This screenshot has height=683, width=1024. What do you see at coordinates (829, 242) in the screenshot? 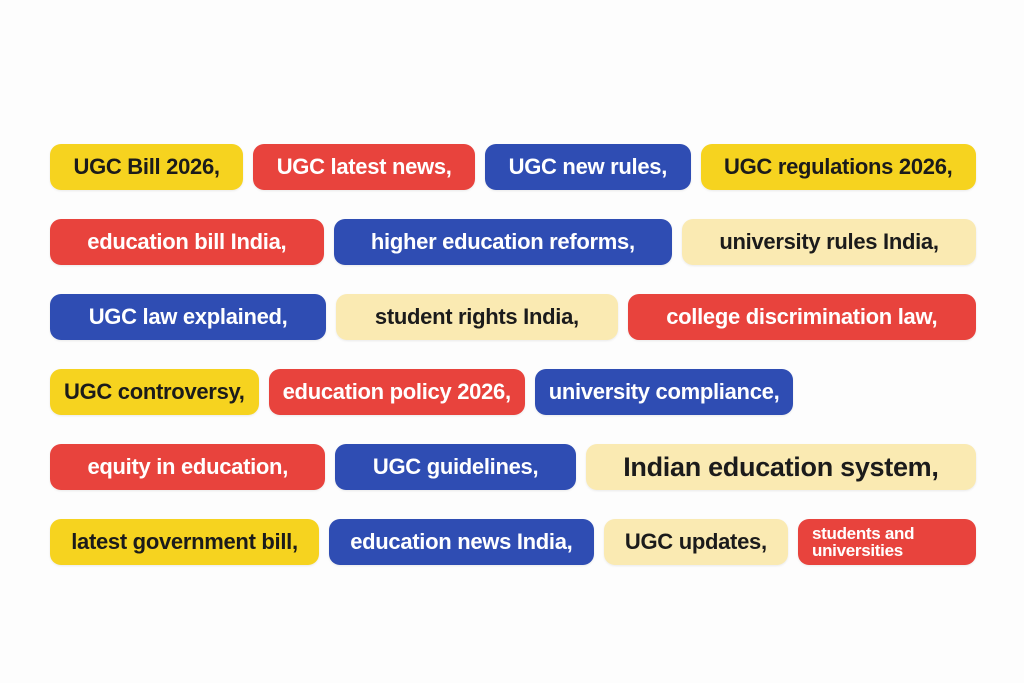
I see `tag: university rules India,` at bounding box center [829, 242].